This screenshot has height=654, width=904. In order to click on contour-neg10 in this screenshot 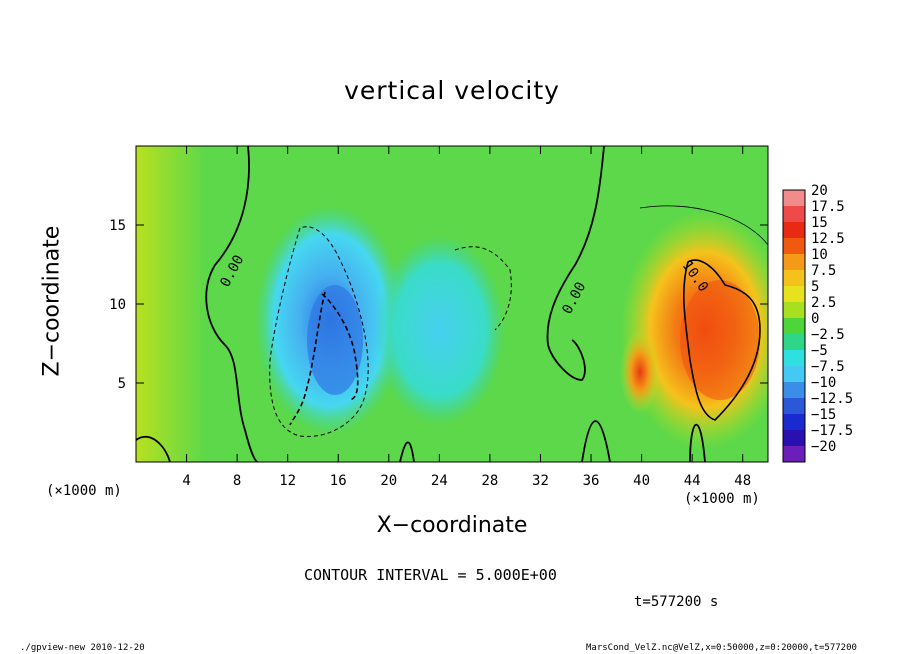, I will do `click(324, 358)`.